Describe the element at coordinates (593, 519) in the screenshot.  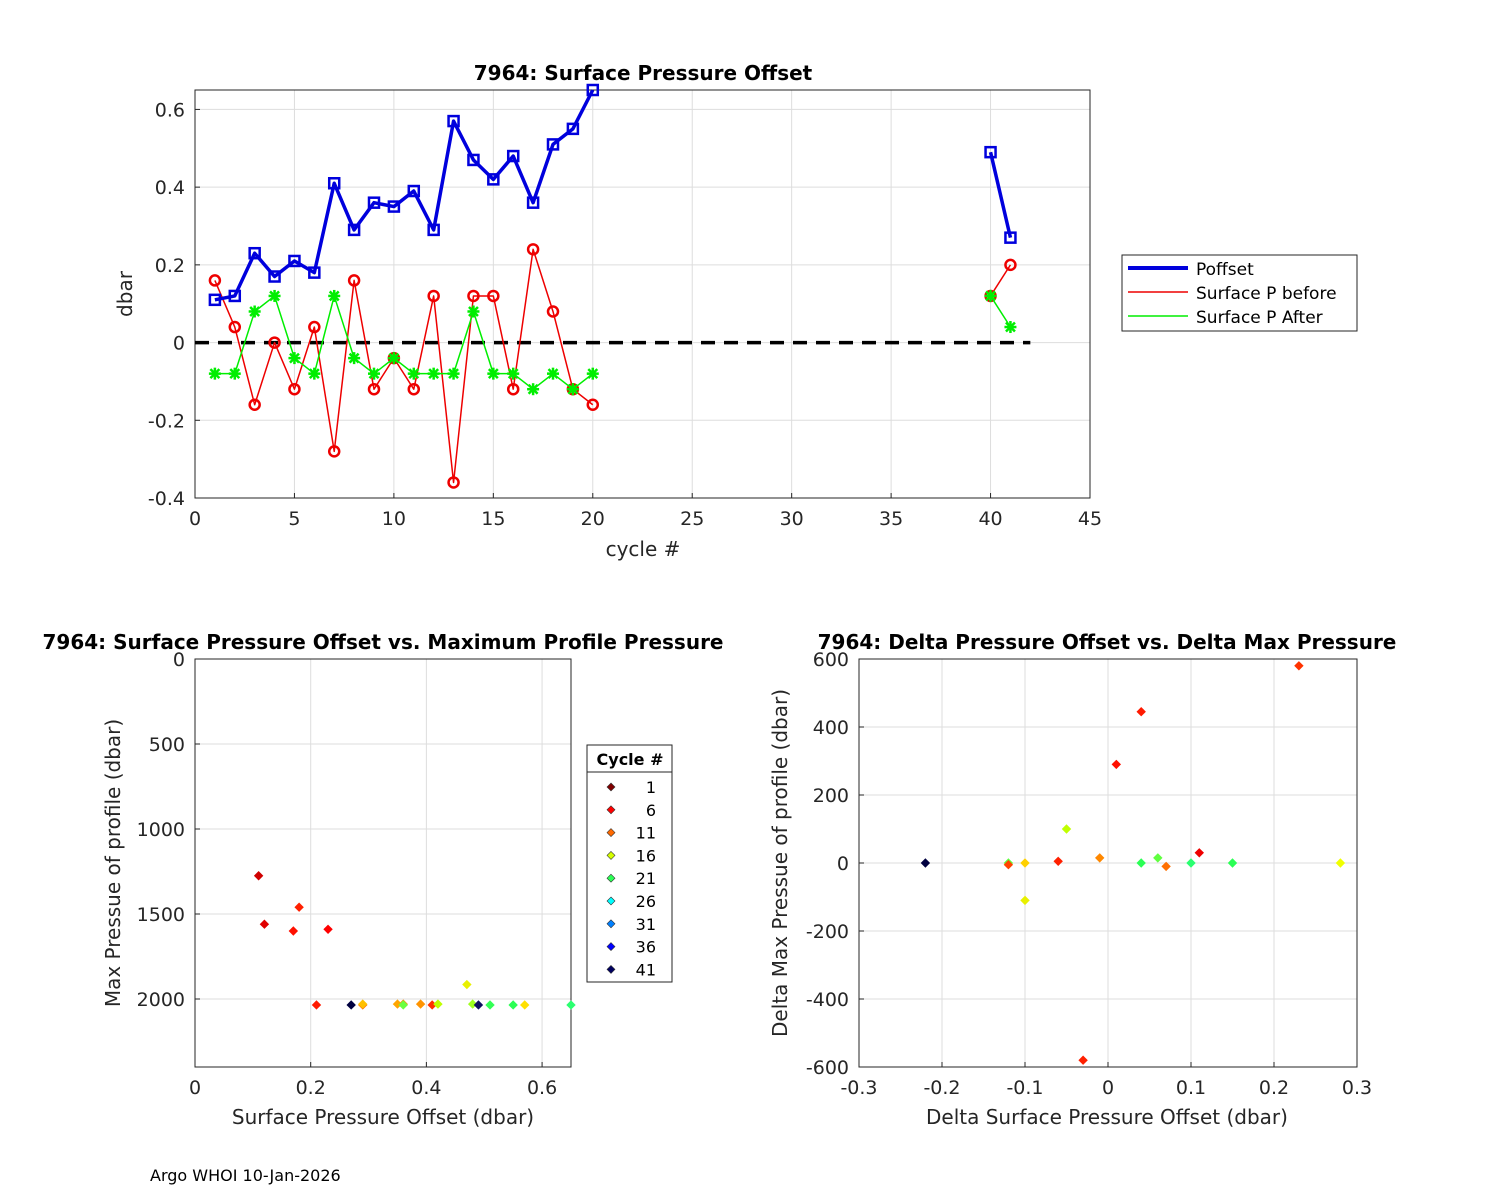
I see `x-tick-label: 20` at that location.